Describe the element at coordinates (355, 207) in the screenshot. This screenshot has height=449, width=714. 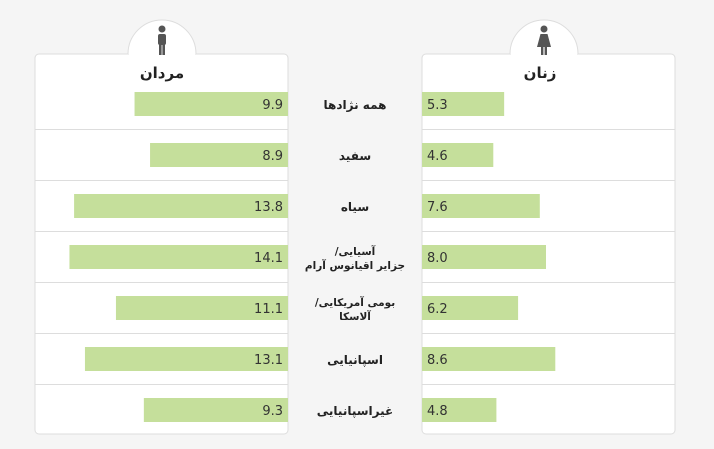
I see `category-label: سیاه` at that location.